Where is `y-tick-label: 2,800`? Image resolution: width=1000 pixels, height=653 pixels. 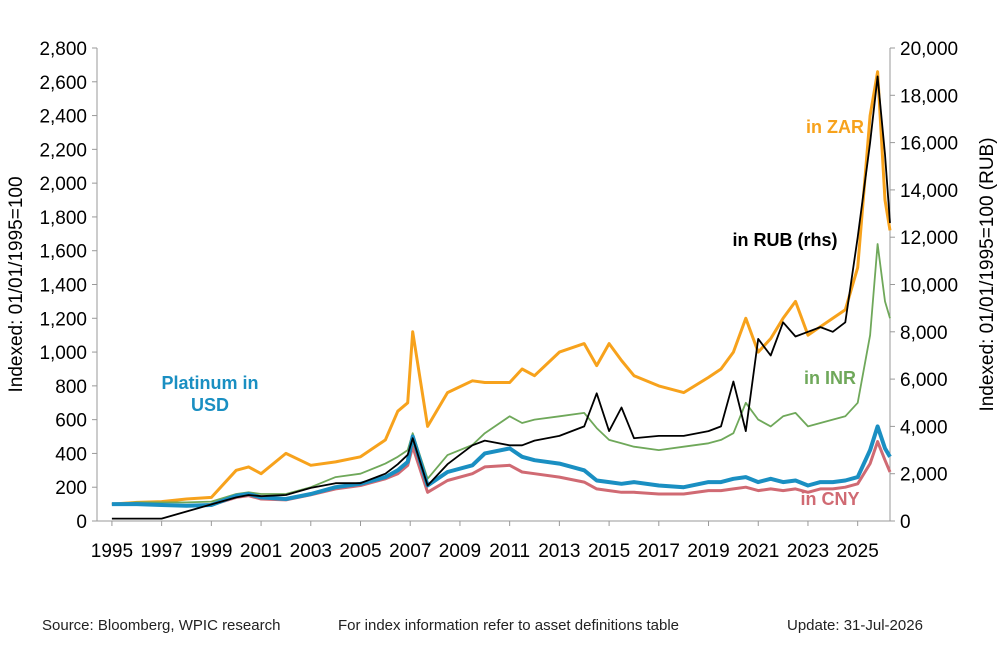 y-tick-label: 2,800 is located at coordinates (63, 49).